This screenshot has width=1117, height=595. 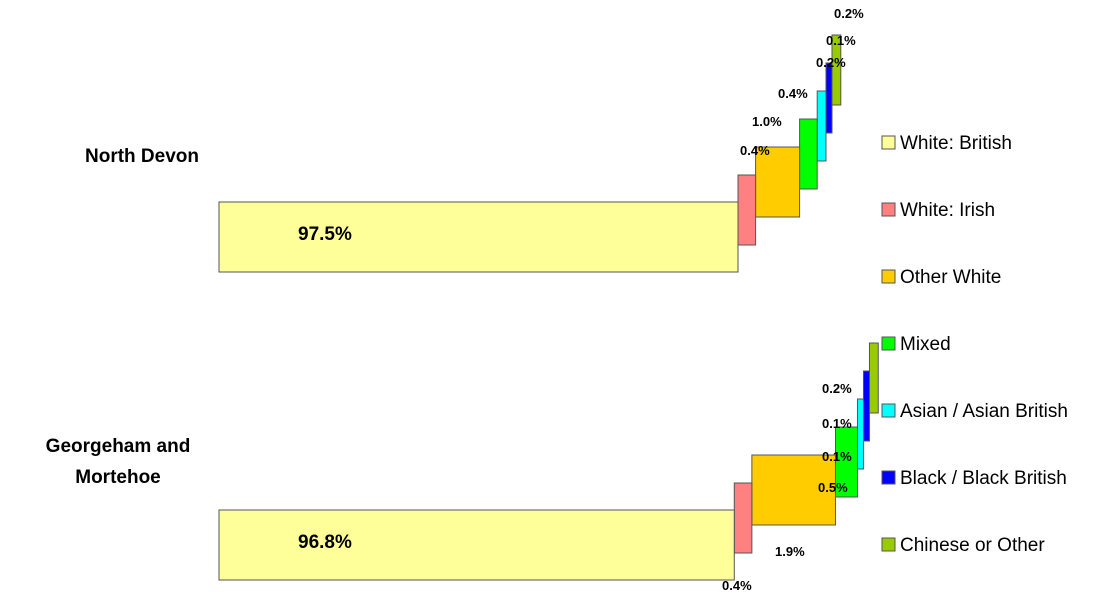 What do you see at coordinates (142, 156) in the screenshot?
I see `category-label-north-devon: North Devon` at bounding box center [142, 156].